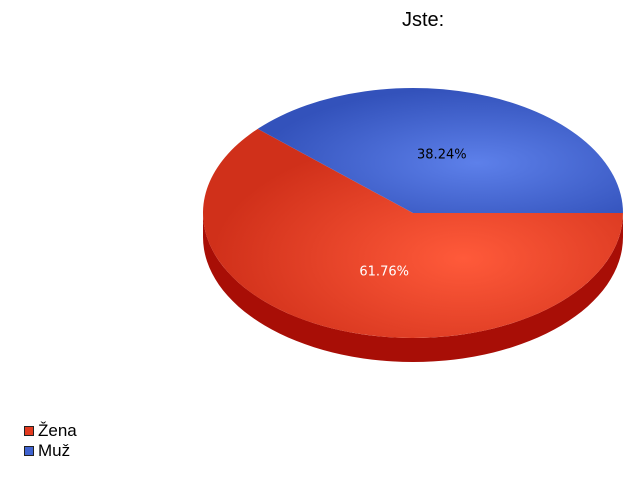 Image resolution: width=623 pixels, height=479 pixels. I want to click on legend-item-muz: Muž, so click(50, 451).